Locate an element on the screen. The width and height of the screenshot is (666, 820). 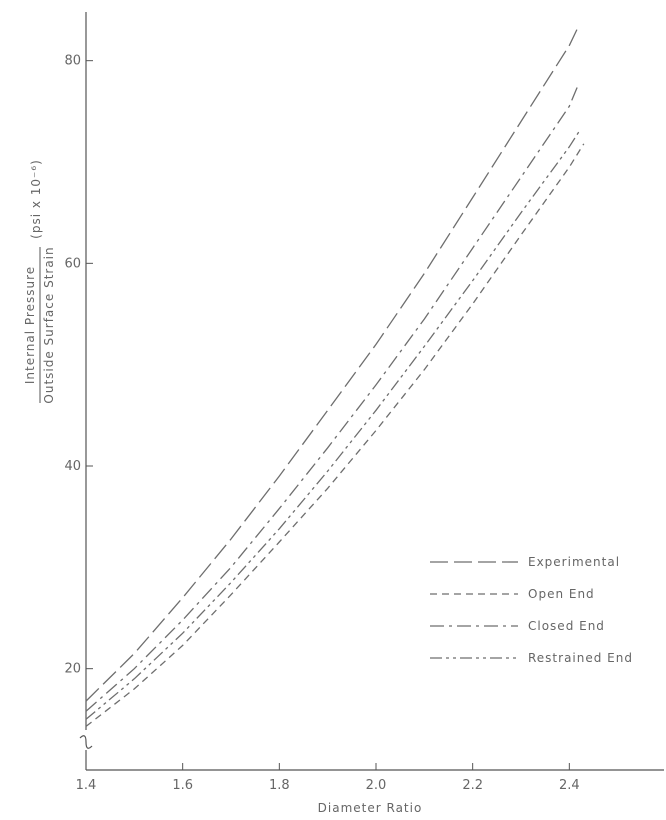
y-tick-label: 20 is located at coordinates (72, 669).